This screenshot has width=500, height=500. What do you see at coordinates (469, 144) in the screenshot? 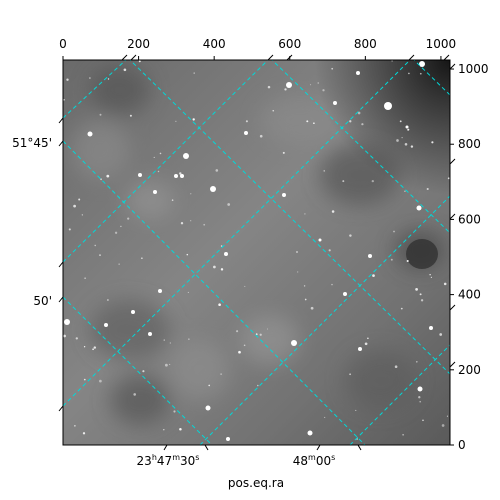
I see `right-tick-label-800: 800` at bounding box center [469, 144].